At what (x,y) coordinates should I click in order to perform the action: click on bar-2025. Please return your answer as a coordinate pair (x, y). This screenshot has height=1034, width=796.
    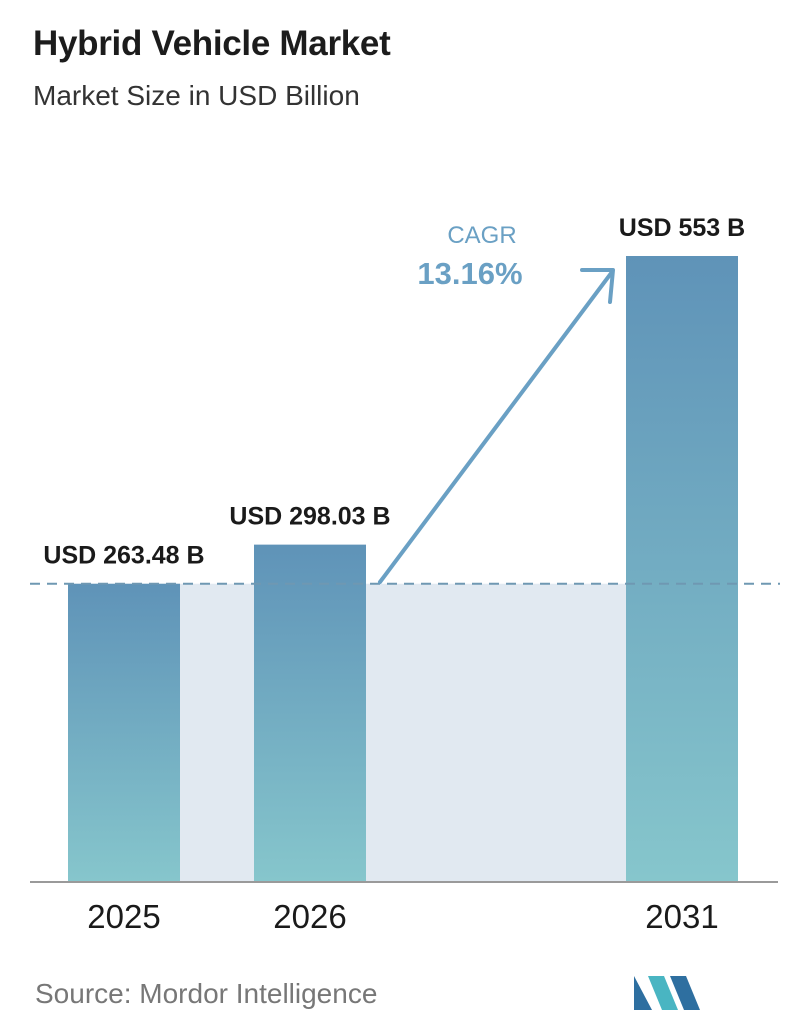
    Looking at the image, I should click on (124, 732).